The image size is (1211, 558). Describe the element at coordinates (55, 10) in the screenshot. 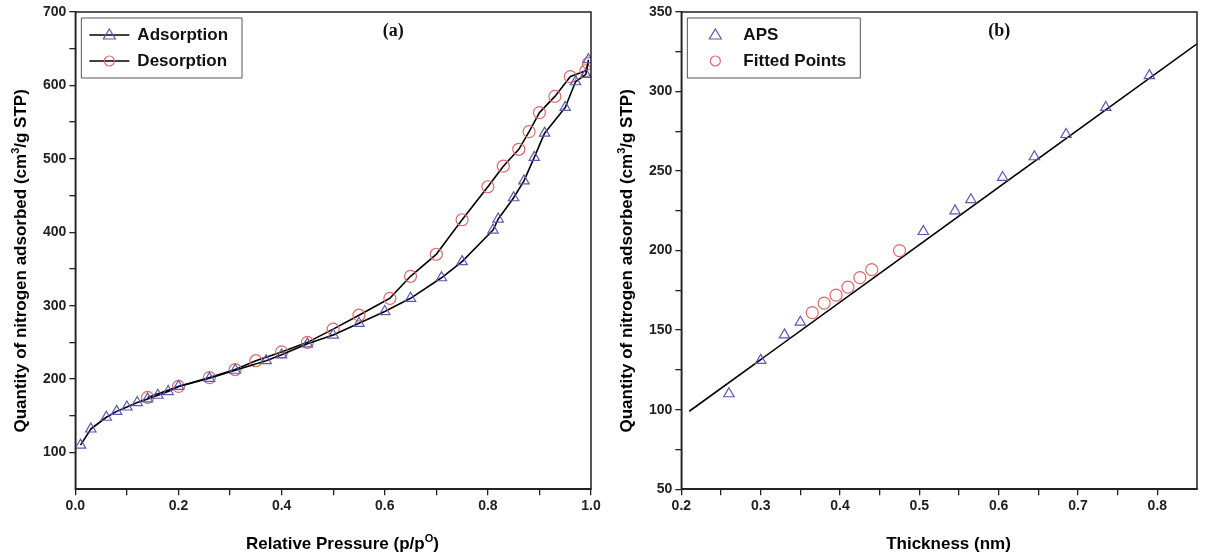

I see `y-tick-label: 700` at that location.